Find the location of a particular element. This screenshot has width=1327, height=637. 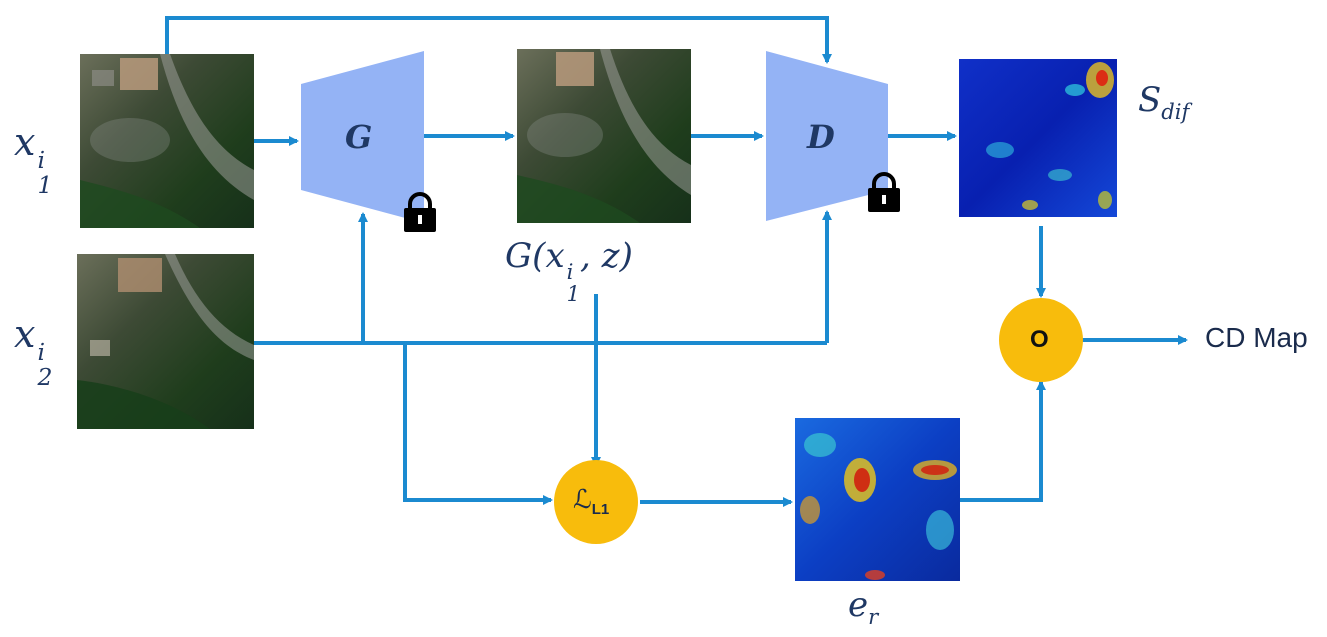

input-image-x2 is located at coordinates (165, 341).